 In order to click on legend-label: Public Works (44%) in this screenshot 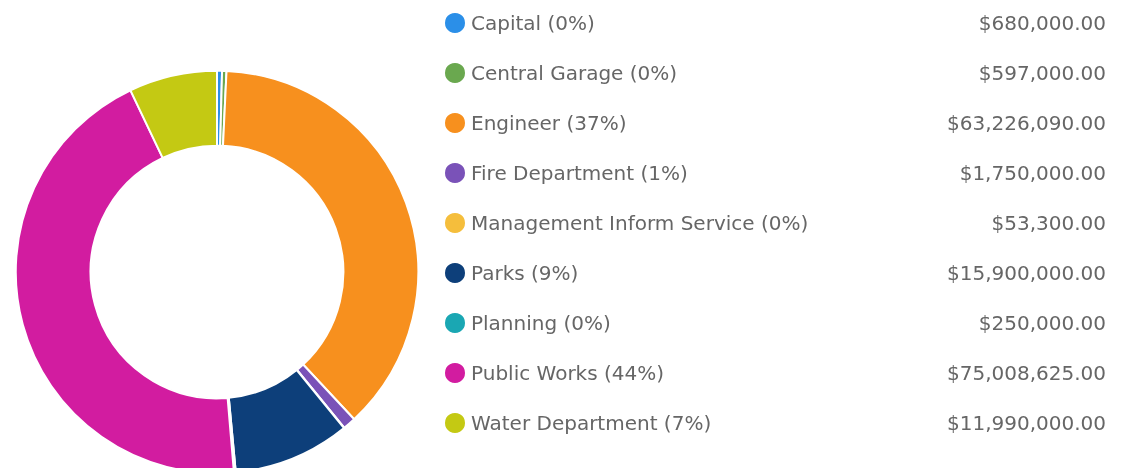, I will do `click(568, 373)`.